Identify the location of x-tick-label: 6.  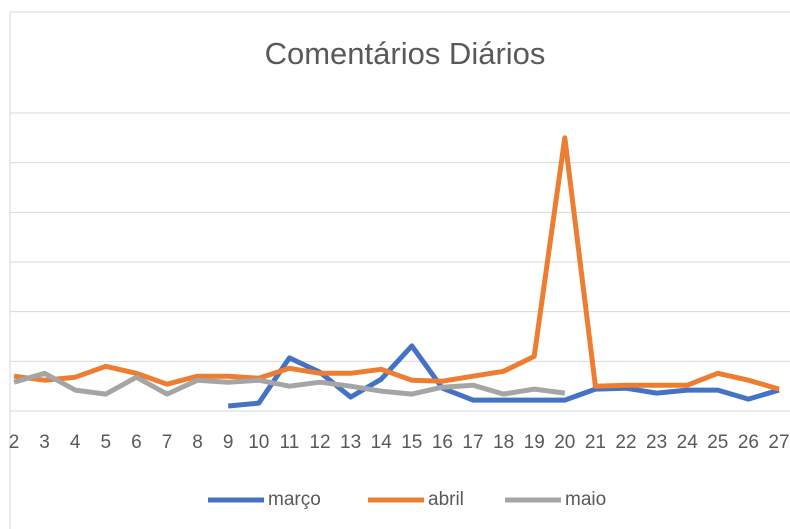
(136, 442).